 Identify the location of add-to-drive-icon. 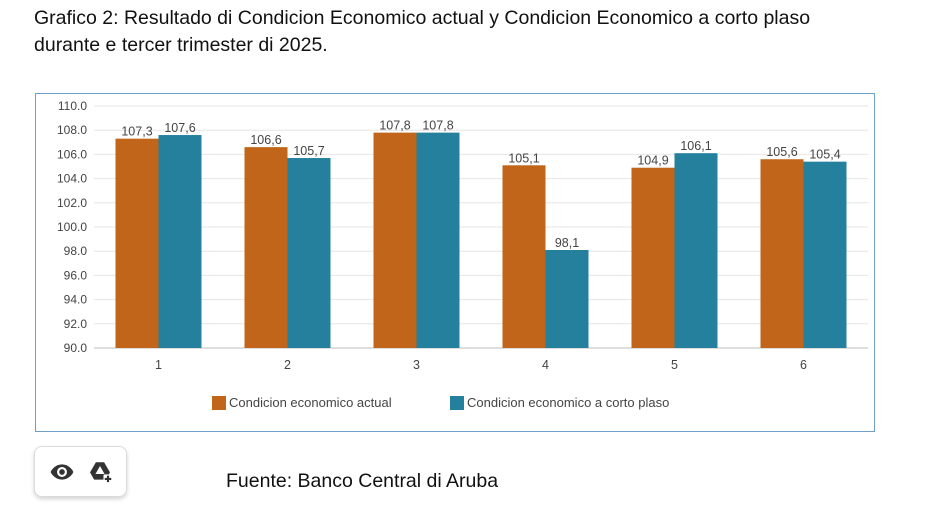
(101, 473).